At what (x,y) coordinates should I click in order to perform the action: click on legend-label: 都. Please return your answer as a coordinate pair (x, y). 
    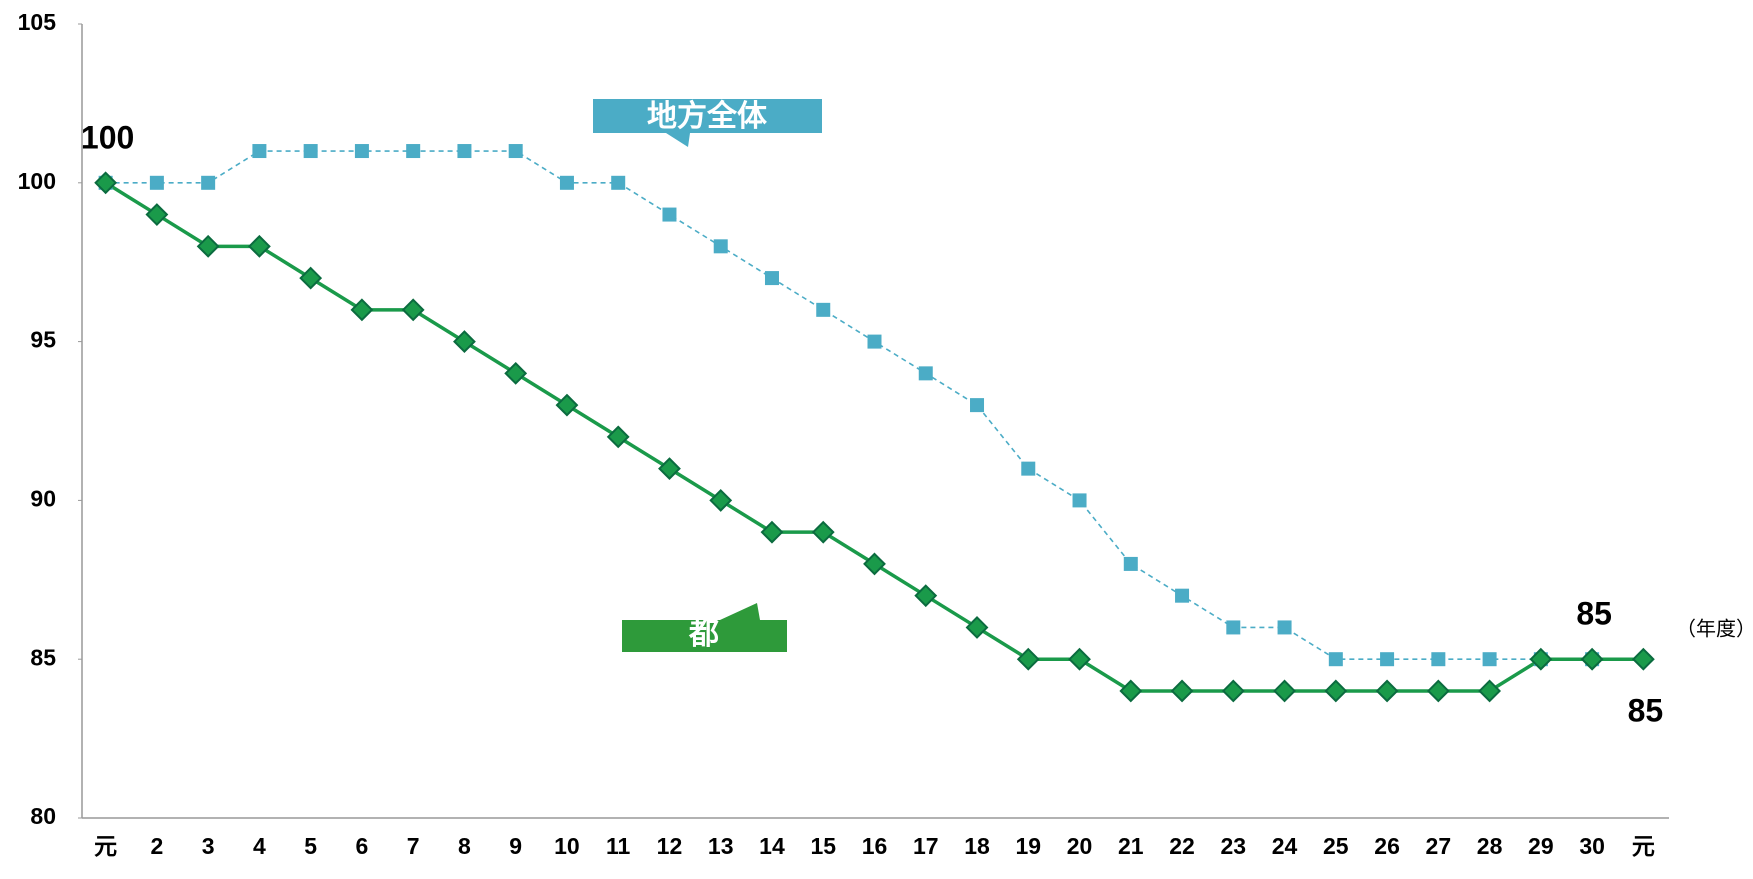
    Looking at the image, I should click on (703, 634).